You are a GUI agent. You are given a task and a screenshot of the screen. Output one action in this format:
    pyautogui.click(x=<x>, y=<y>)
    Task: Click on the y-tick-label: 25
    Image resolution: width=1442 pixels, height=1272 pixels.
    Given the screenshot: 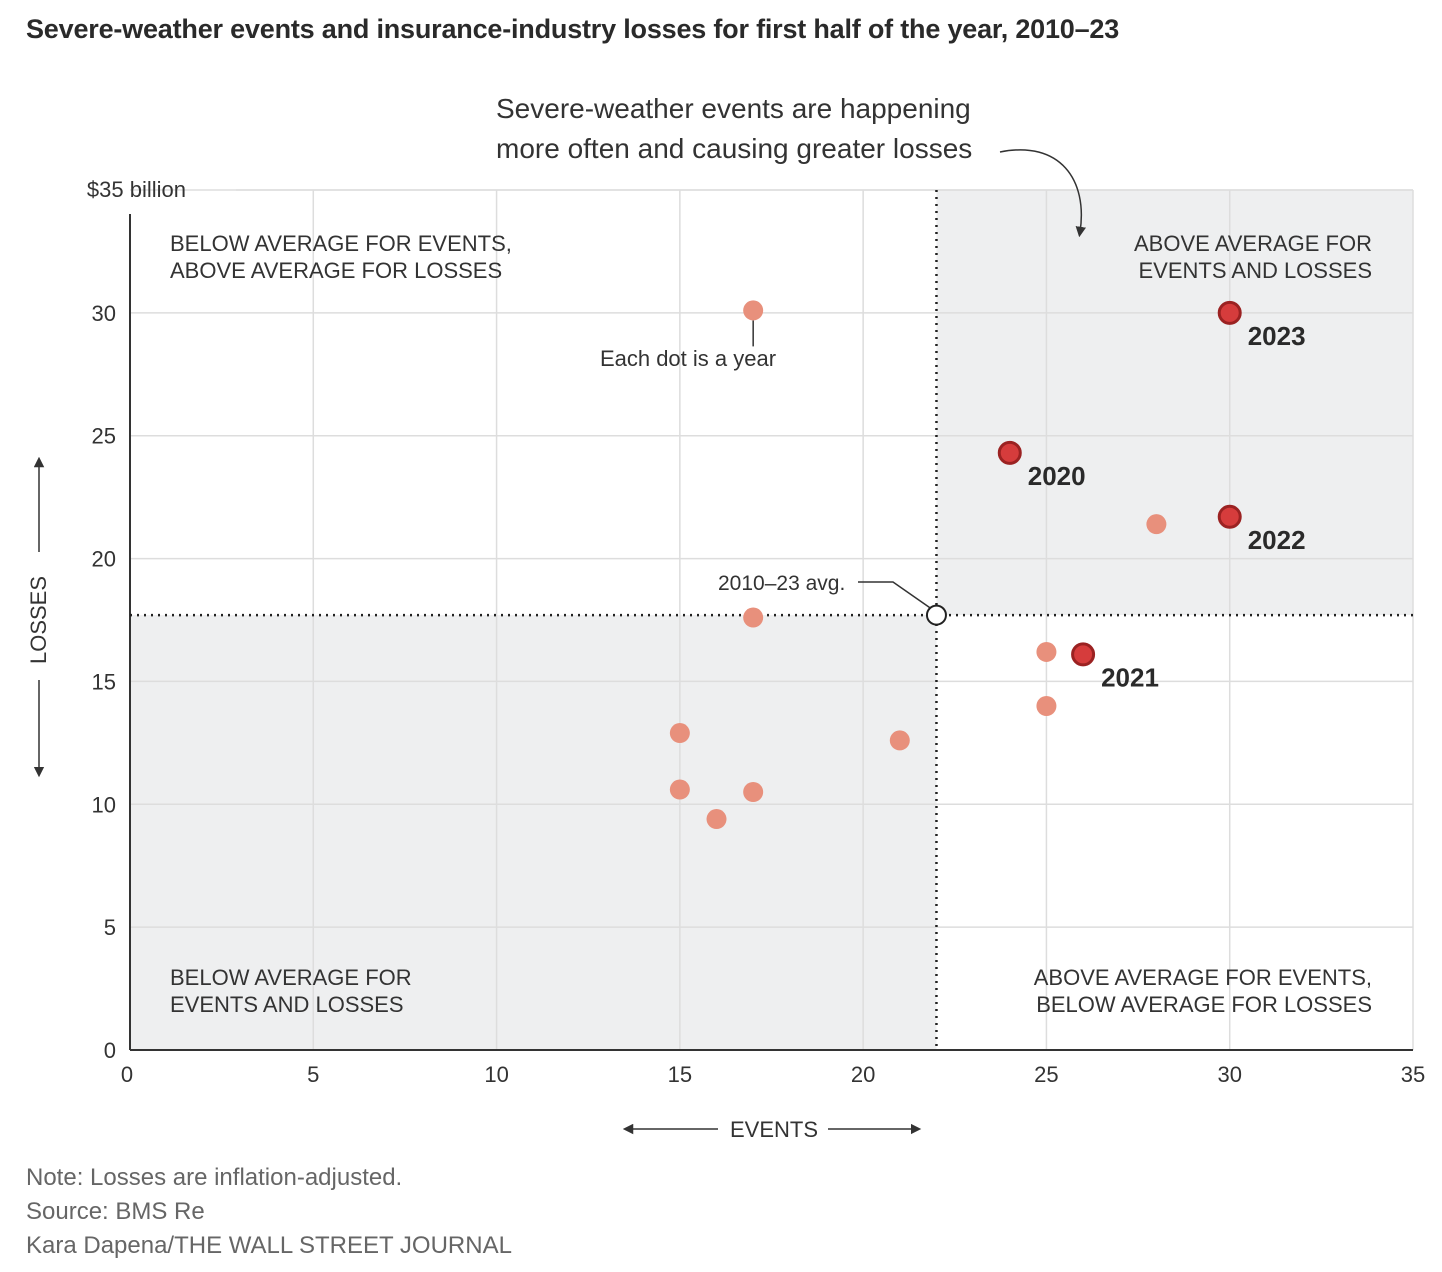 What is the action you would take?
    pyautogui.click(x=104, y=436)
    